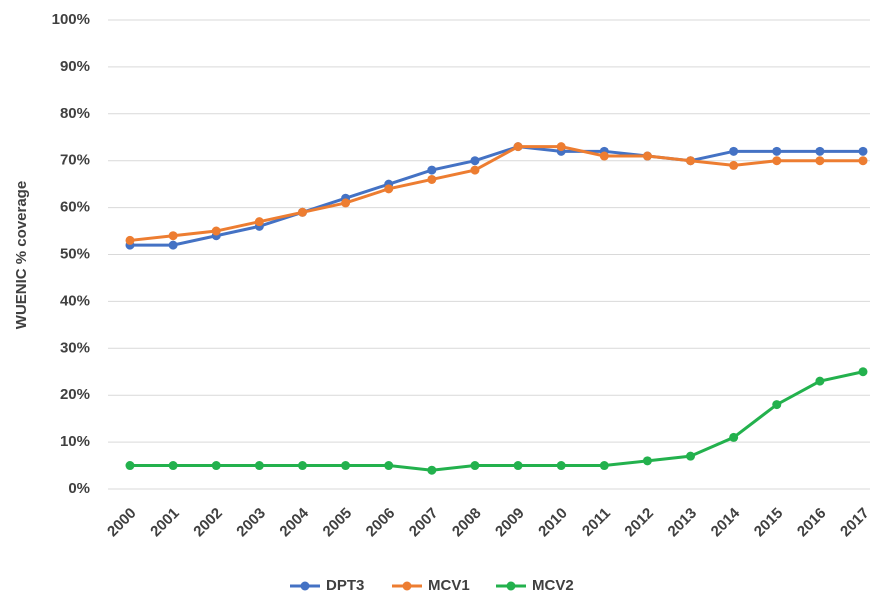 Image resolution: width=872 pixels, height=612 pixels. I want to click on x-tick-label: 2009, so click(510, 523).